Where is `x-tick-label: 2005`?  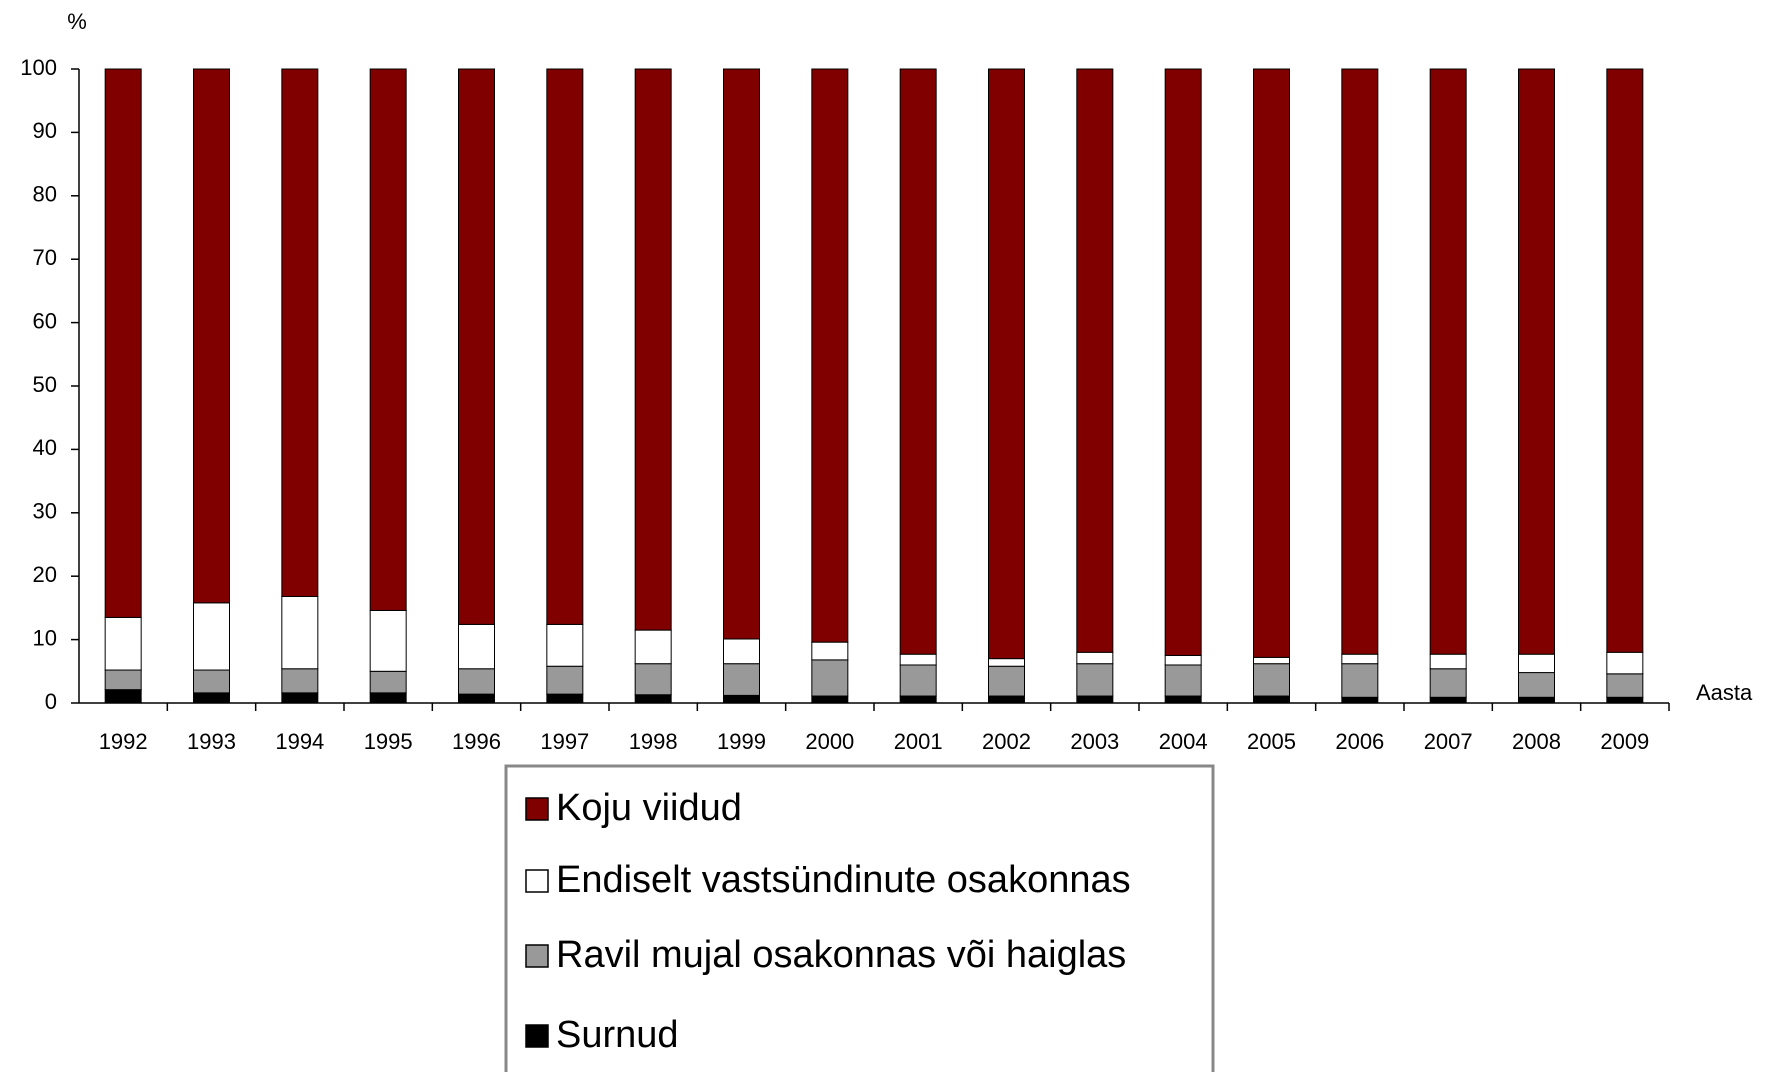
x-tick-label: 2005 is located at coordinates (1271, 741).